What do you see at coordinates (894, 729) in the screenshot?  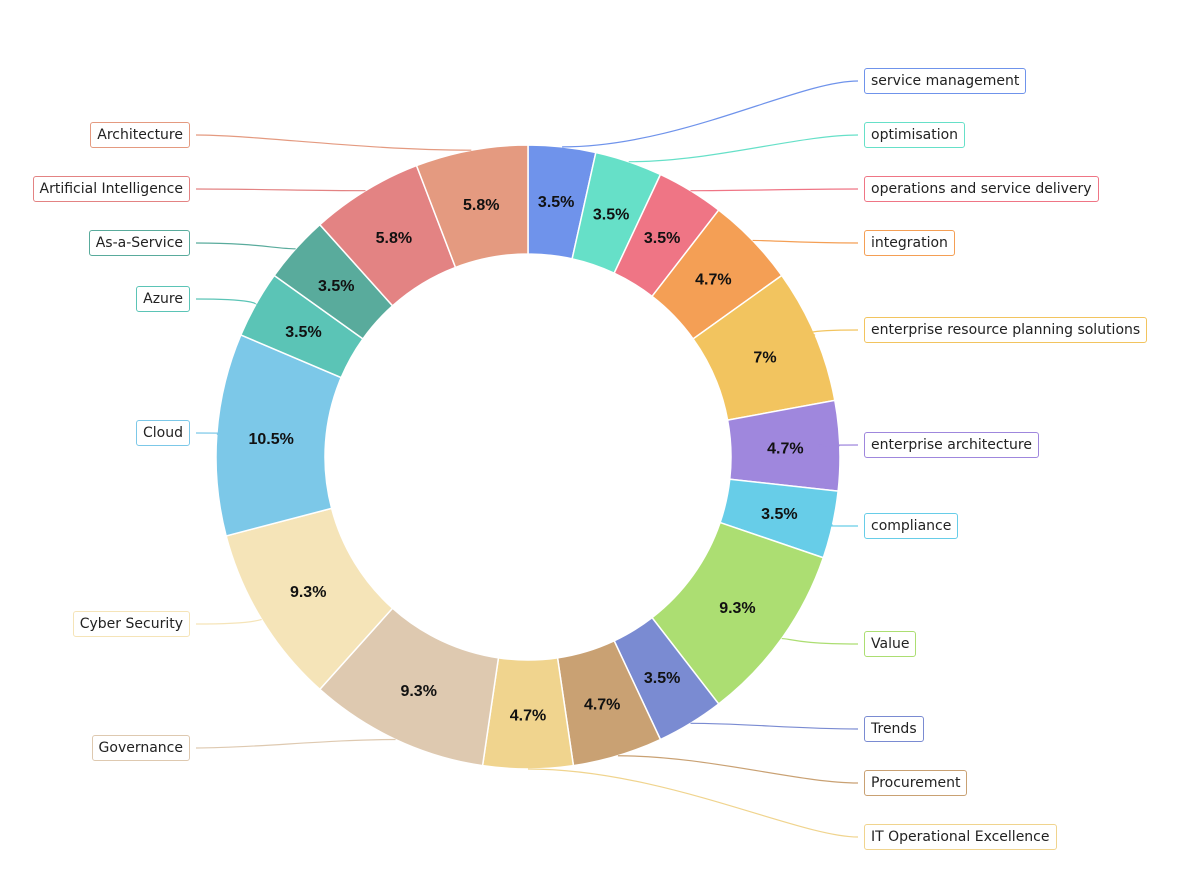 I see `legend-label: Trends` at bounding box center [894, 729].